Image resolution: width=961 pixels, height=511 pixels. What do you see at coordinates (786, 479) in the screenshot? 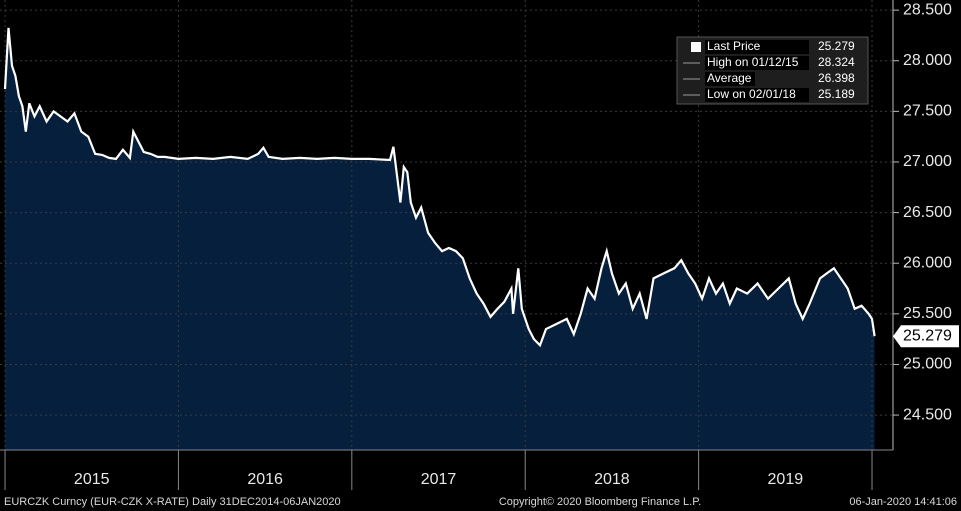
I see `x-tick-label: 2019` at bounding box center [786, 479].